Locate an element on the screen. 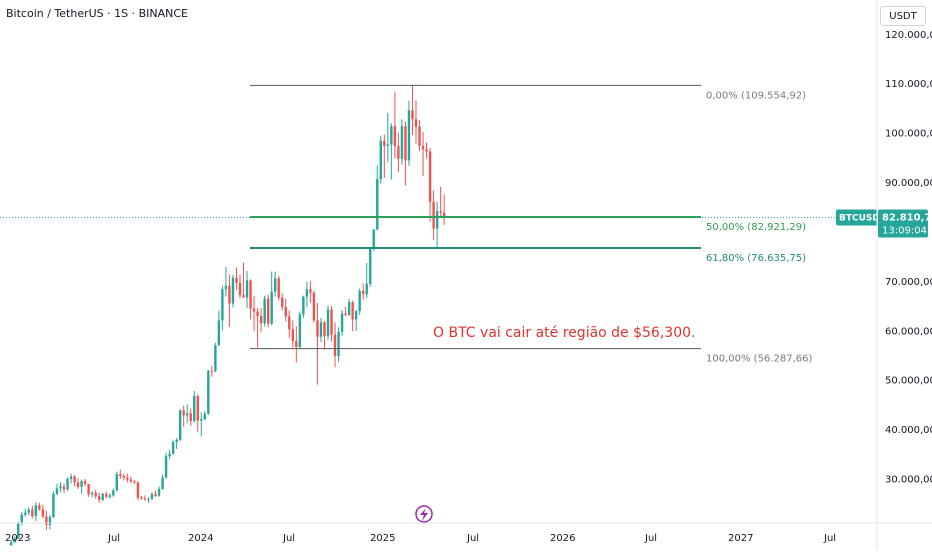  symbol-tag is located at coordinates (856, 217).